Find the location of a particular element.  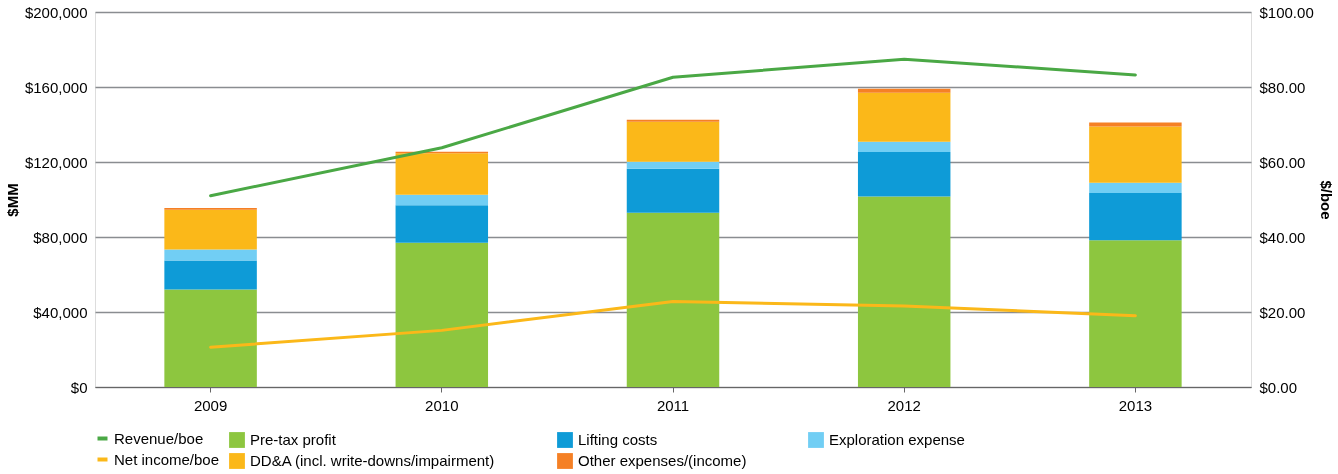

x-tick-label: 2011 is located at coordinates (673, 405).